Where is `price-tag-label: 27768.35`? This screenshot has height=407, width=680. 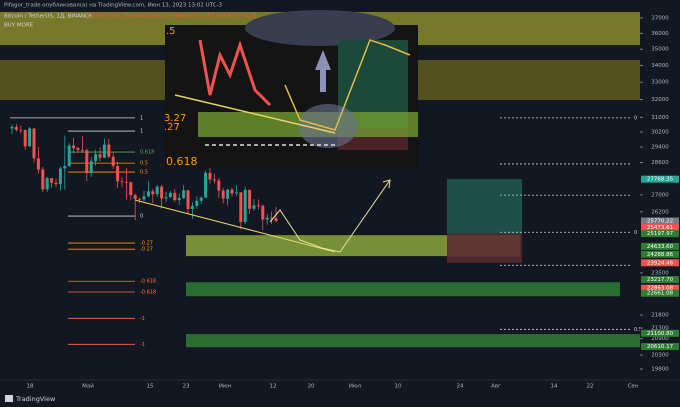
price-tag-label: 27768.35 is located at coordinates (660, 180).